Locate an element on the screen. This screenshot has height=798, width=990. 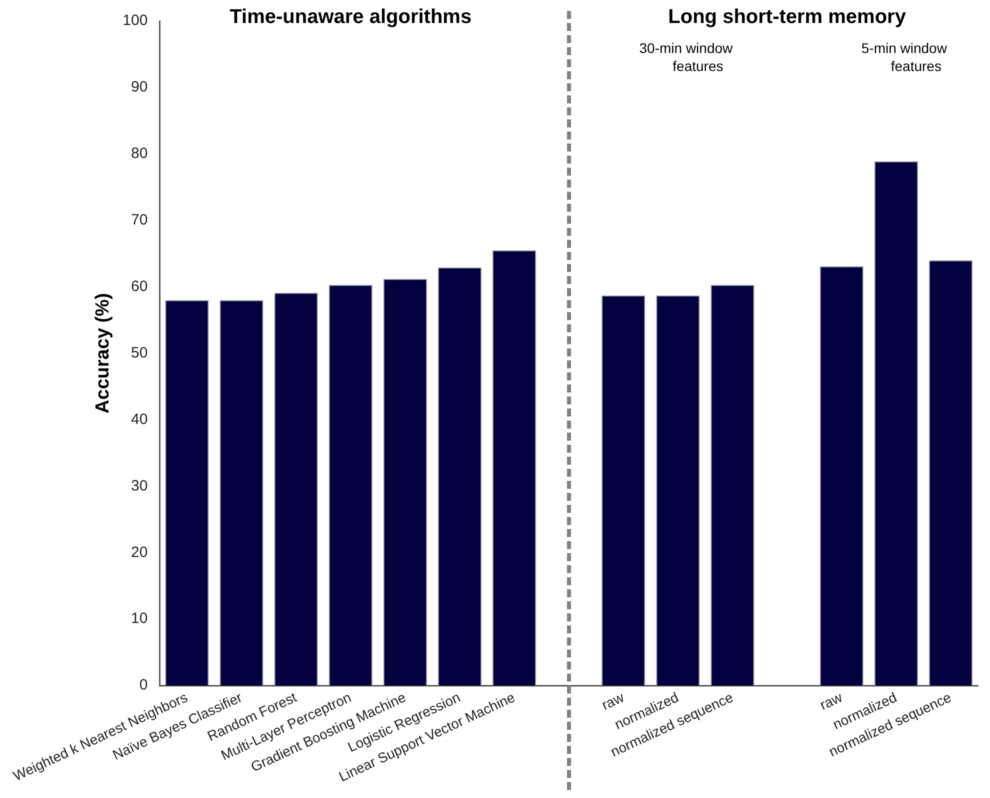
y-tick-label: 90 is located at coordinates (139, 87).